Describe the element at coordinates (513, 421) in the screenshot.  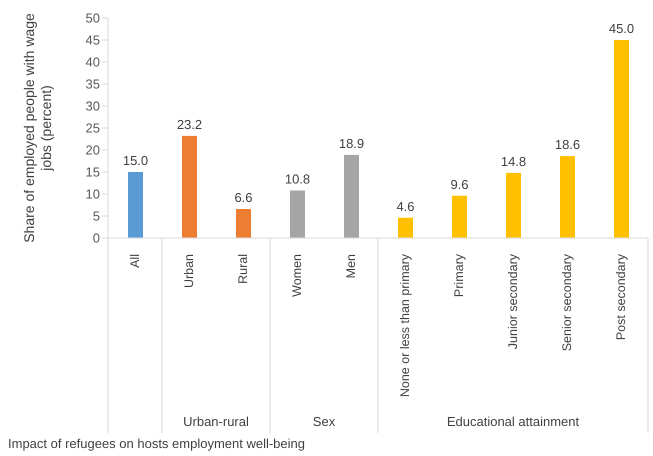
I see `text: Educational attainment` at that location.